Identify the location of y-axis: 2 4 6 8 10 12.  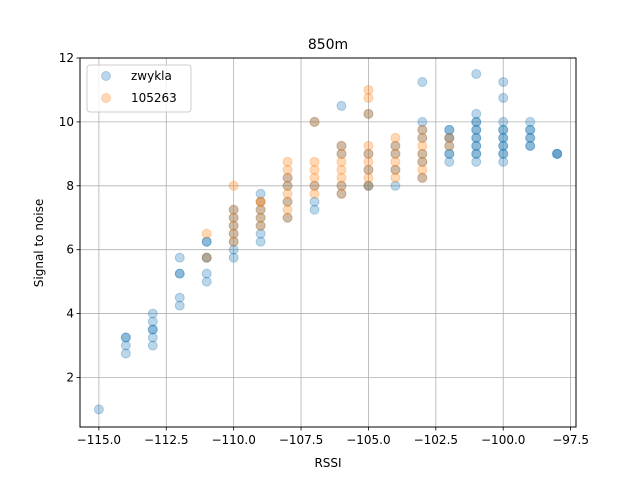
(69, 217).